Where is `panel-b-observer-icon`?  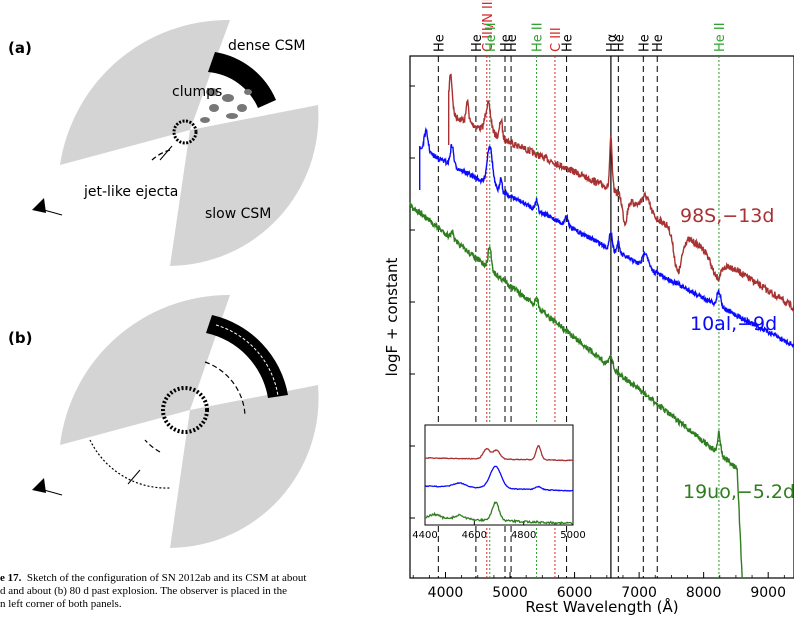
panel-b-observer-icon is located at coordinates (39, 485).